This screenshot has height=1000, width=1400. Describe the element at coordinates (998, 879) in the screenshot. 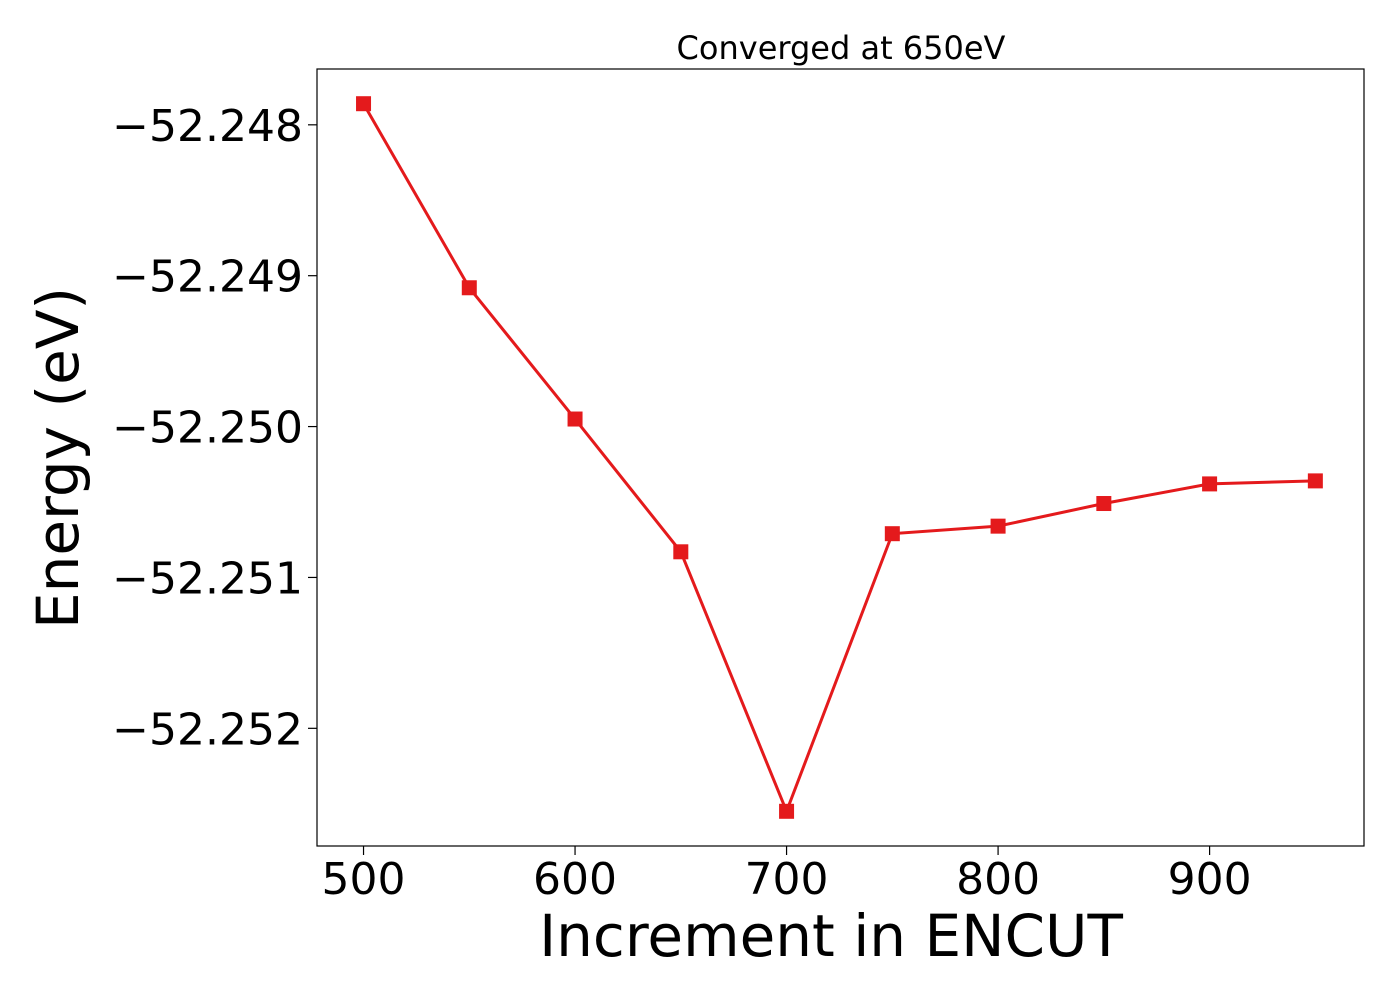

I see `x-tick-label: 800` at that location.